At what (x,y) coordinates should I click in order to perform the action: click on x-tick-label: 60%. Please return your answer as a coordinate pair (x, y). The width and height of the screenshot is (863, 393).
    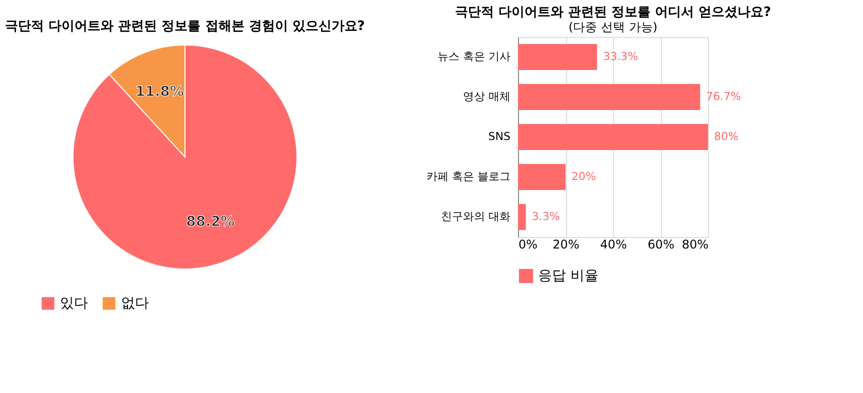
    Looking at the image, I should click on (661, 245).